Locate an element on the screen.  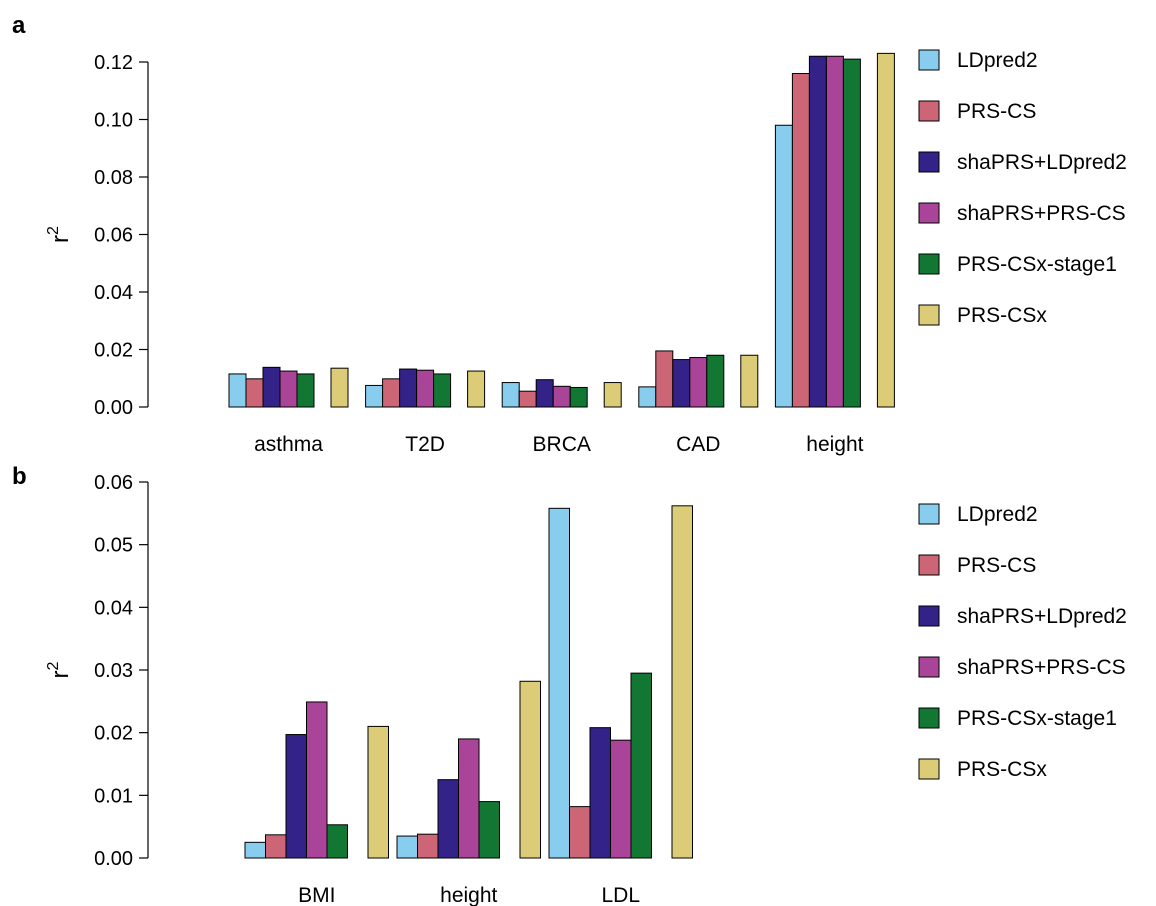
bar-BMI-LDpred2 is located at coordinates (255, 850).